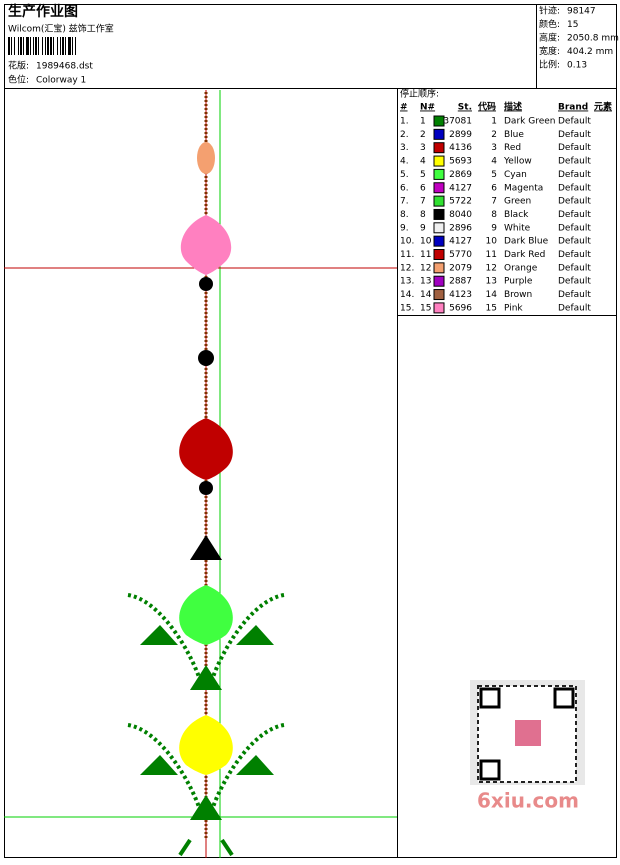 Image resolution: width=620 pixels, height=865 pixels. What do you see at coordinates (423, 135) in the screenshot?
I see `needle: 2` at bounding box center [423, 135].